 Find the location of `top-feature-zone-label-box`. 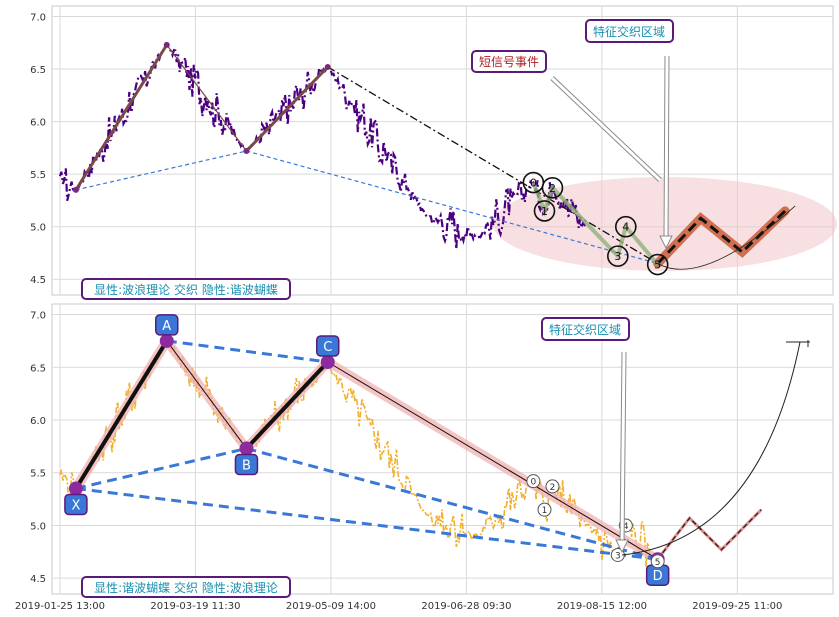

top-feature-zone-label-box is located at coordinates (629, 31).